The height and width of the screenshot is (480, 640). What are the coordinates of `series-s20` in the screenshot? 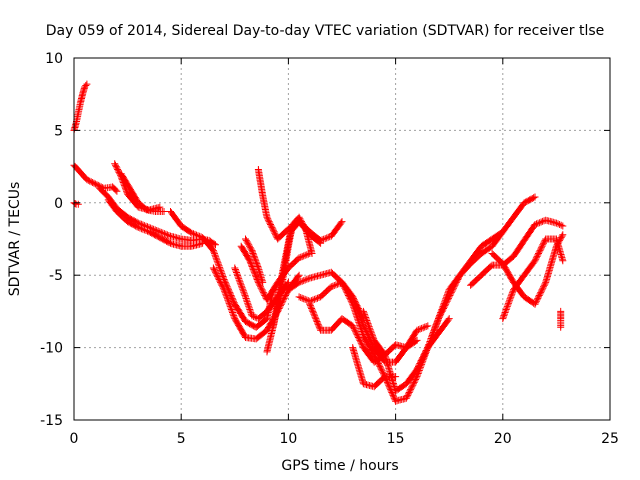 It's located at (401, 360).